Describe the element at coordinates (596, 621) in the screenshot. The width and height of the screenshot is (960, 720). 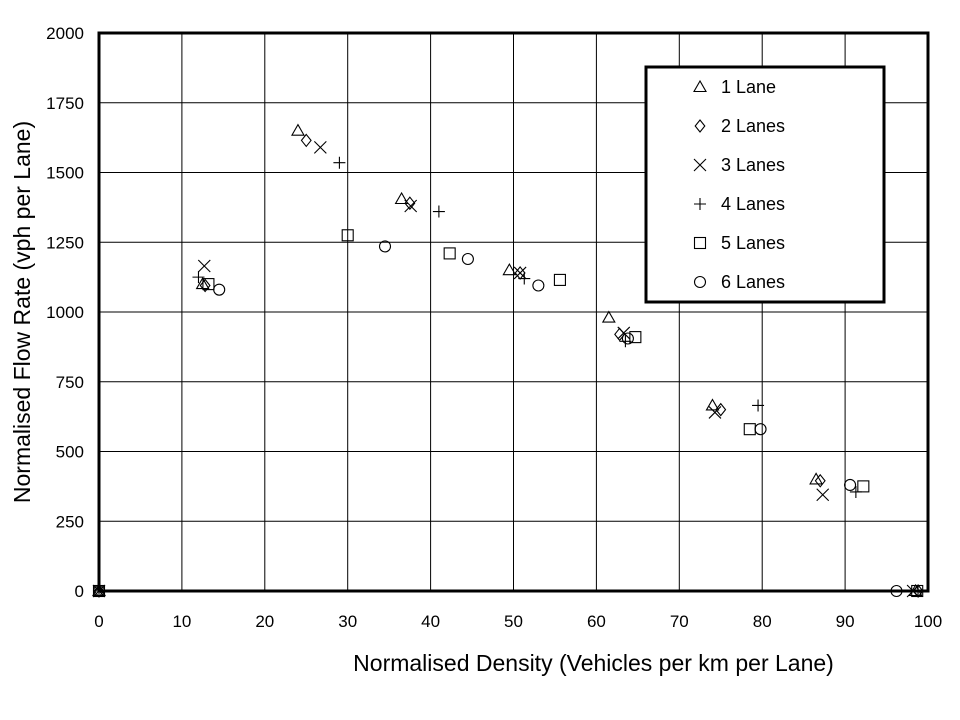
I see `x-tick-label: 60` at that location.